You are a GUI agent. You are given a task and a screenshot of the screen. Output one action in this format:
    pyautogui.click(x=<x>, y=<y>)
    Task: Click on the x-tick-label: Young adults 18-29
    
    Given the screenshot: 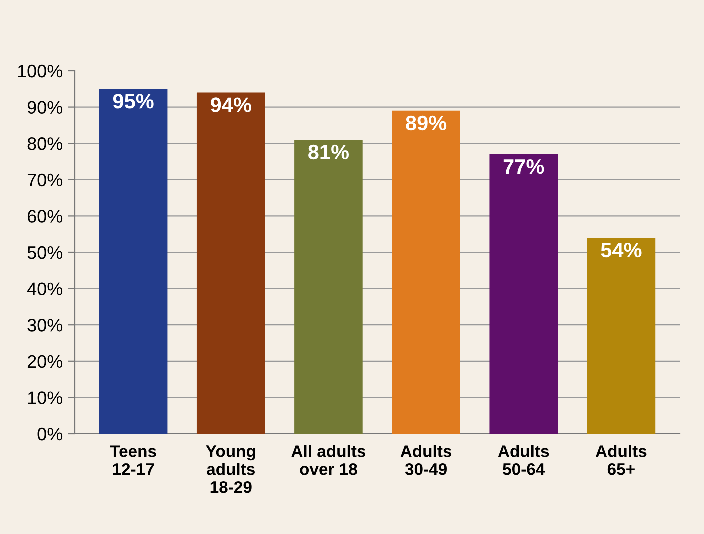 What is the action you would take?
    pyautogui.click(x=231, y=470)
    